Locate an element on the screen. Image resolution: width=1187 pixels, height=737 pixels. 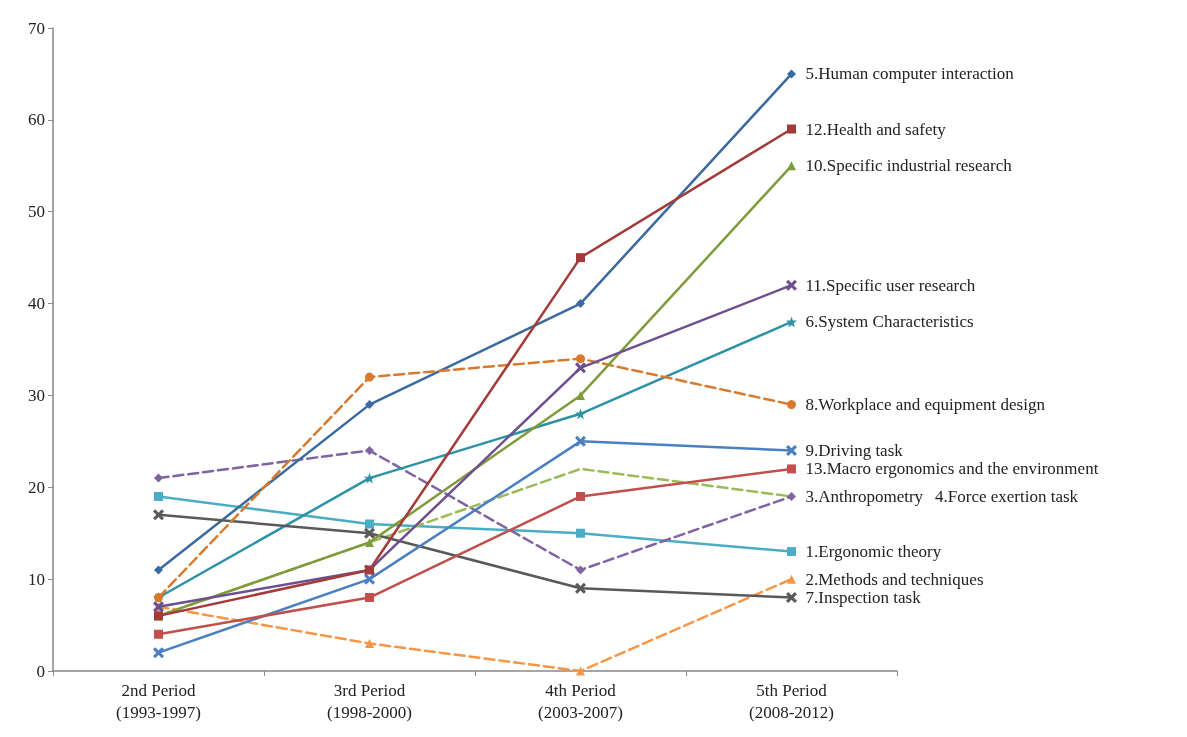
series-label: 12.Health and safety is located at coordinates (876, 129).